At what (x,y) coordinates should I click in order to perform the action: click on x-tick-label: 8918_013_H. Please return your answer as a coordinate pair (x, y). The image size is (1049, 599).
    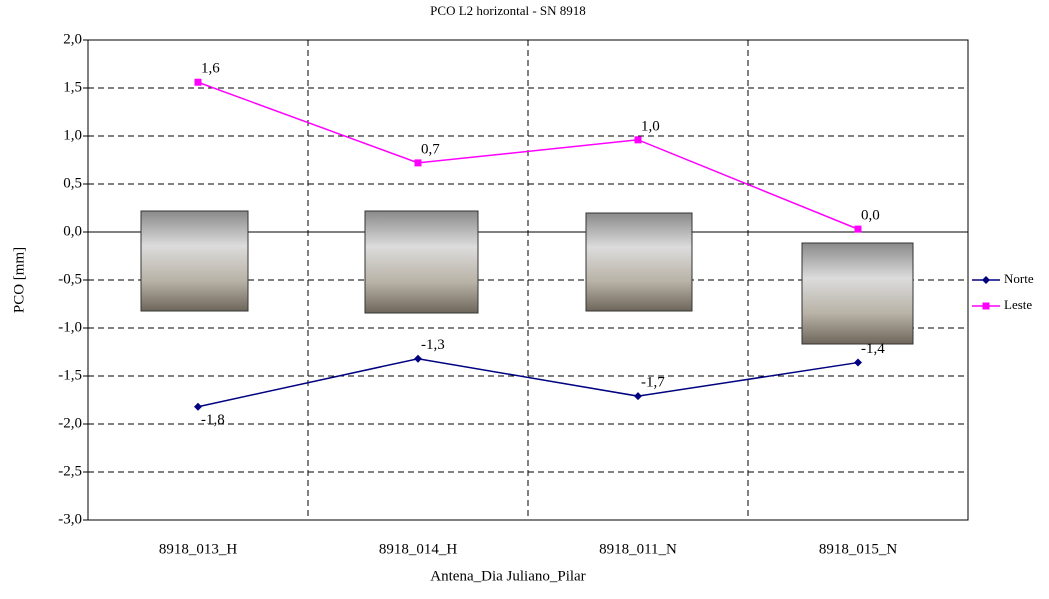
    Looking at the image, I should click on (198, 549).